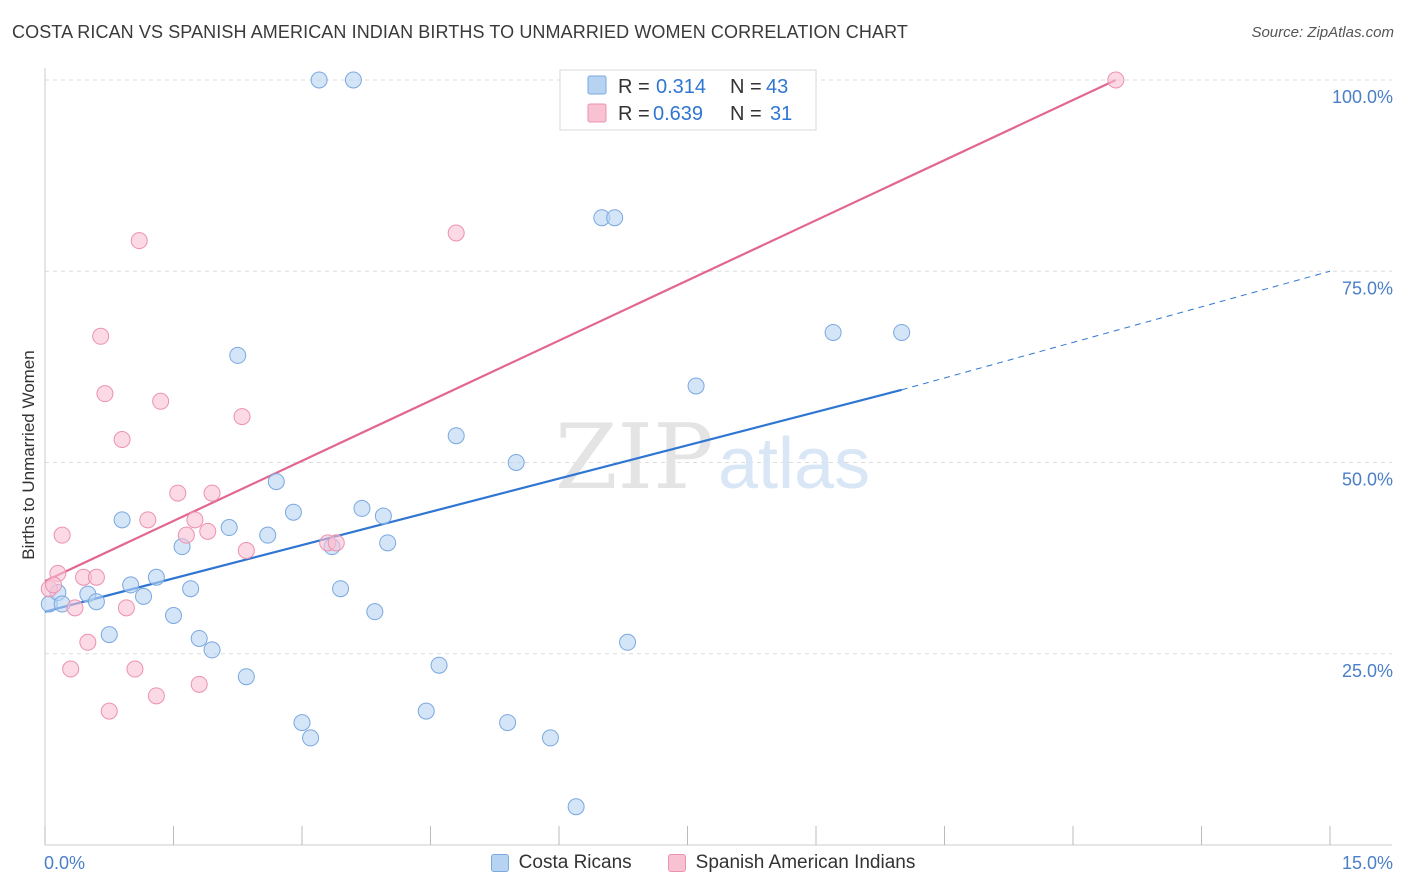 The width and height of the screenshot is (1406, 892). Describe the element at coordinates (1367, 480) in the screenshot. I see `y-tick-label-50: 50.0%` at that location.